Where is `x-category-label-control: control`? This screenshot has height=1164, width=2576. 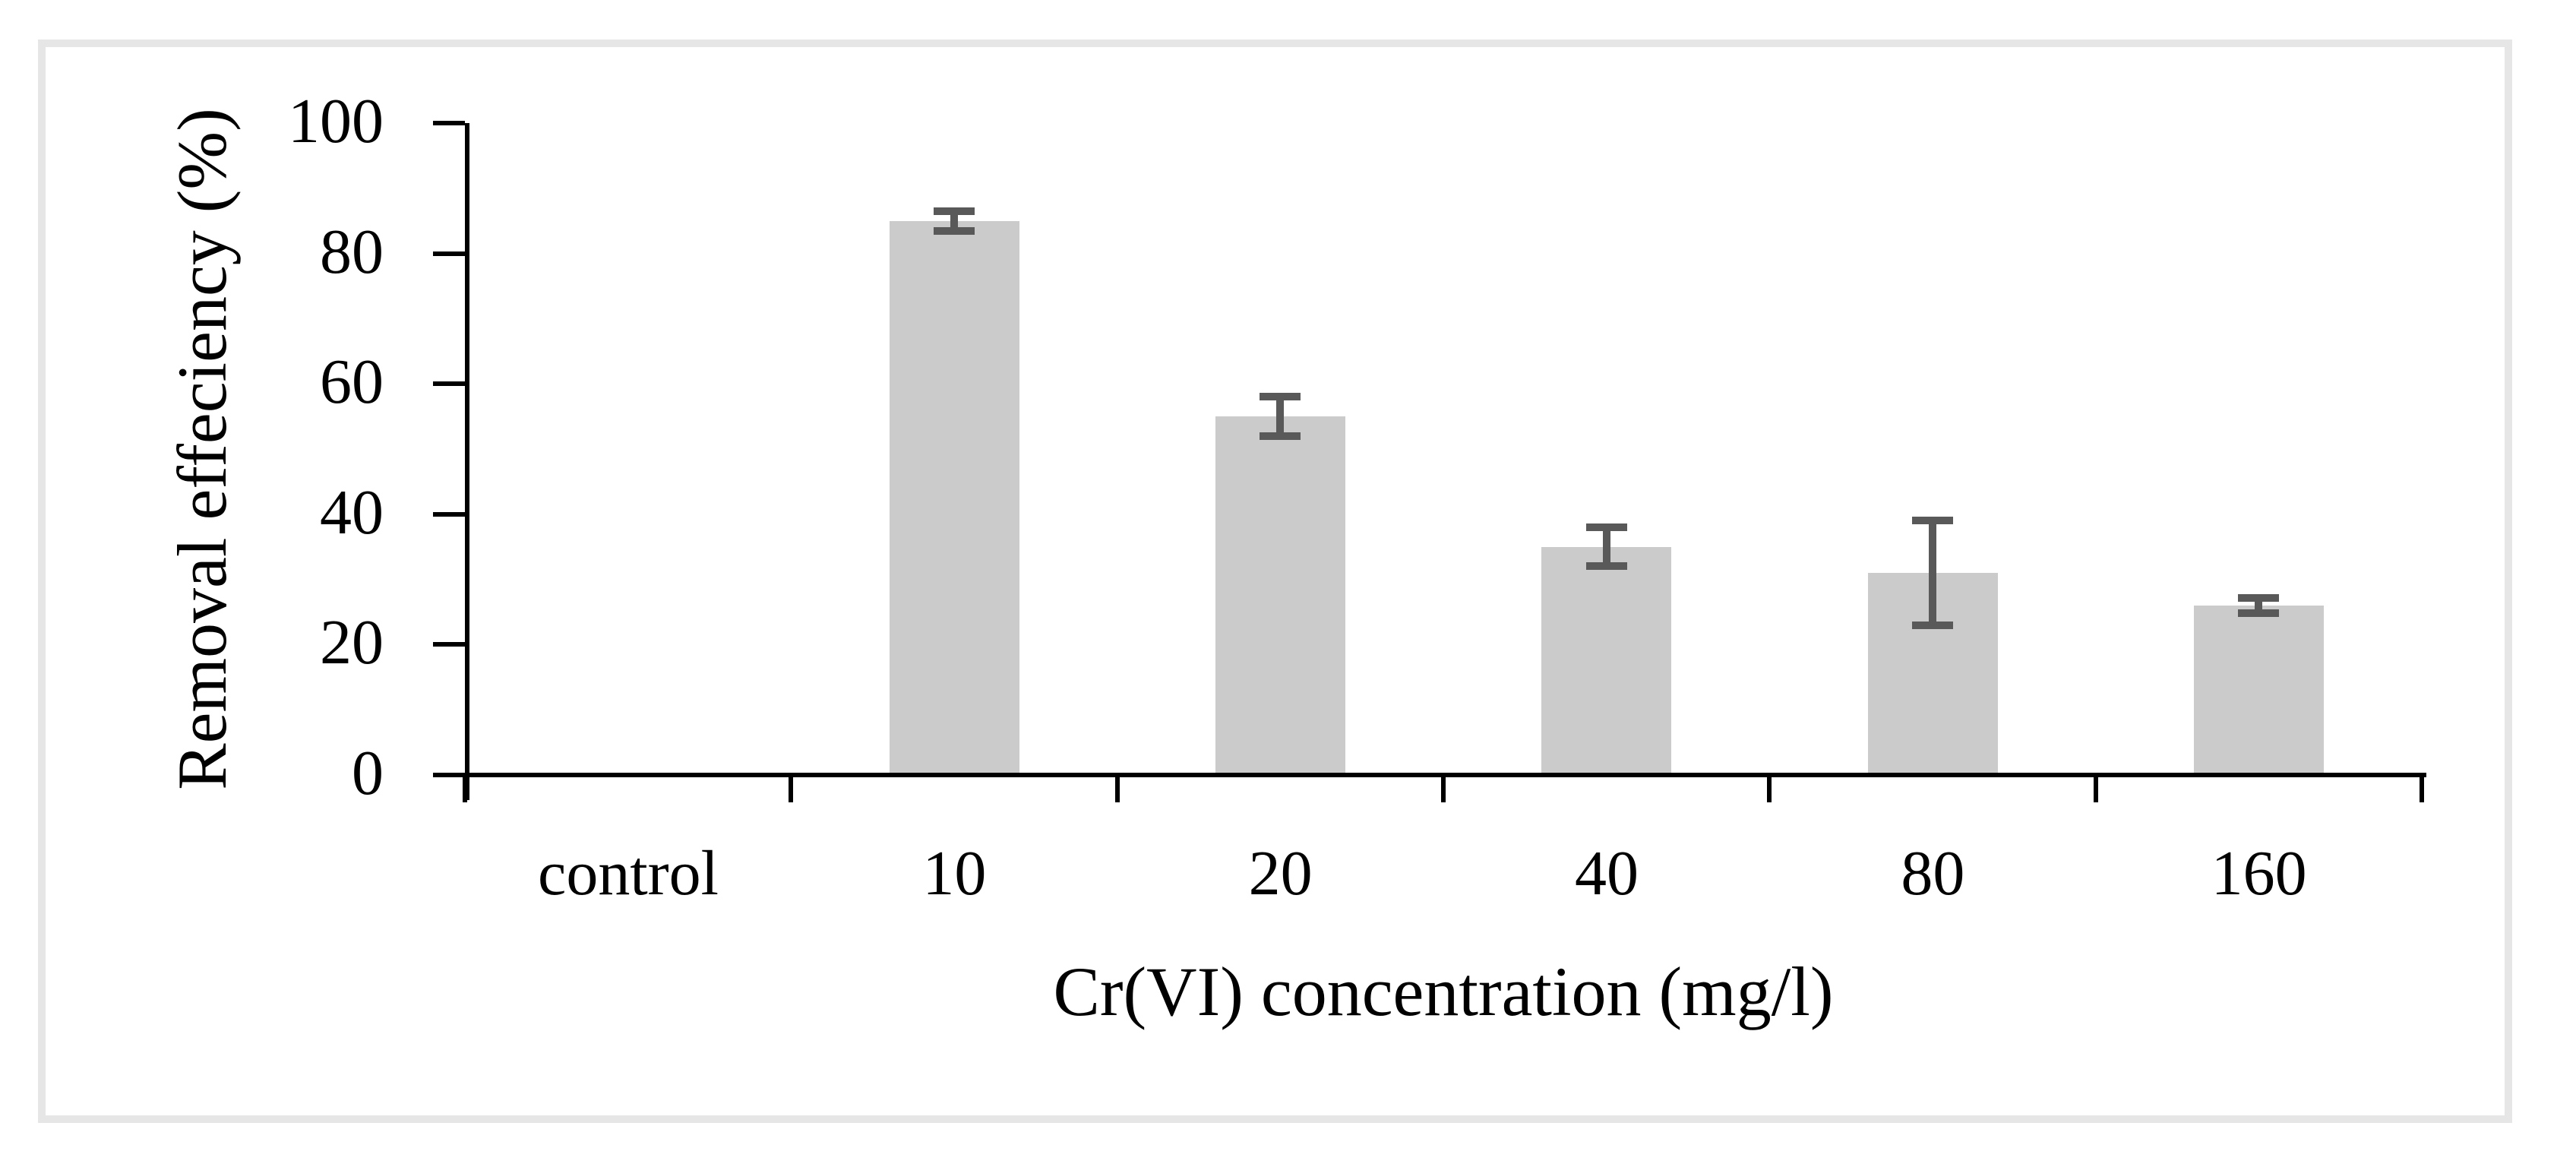
x-category-label-control: control is located at coordinates (628, 873).